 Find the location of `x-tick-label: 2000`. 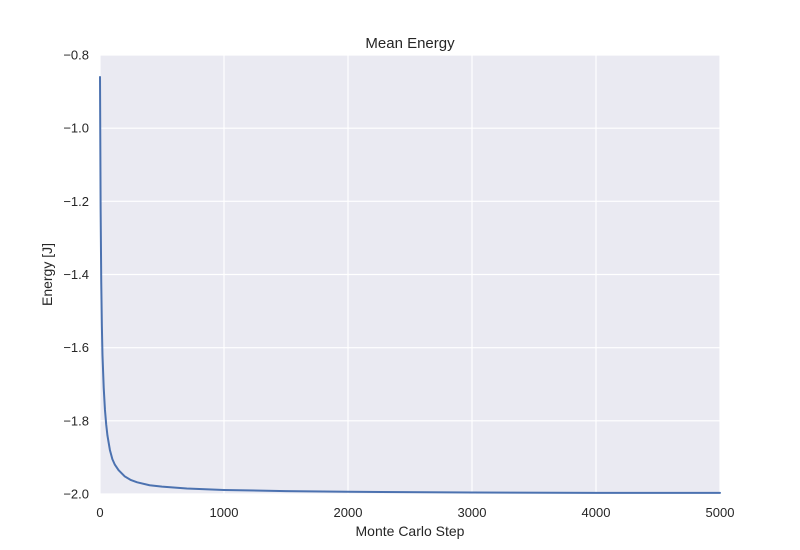

x-tick-label: 2000 is located at coordinates (348, 512).